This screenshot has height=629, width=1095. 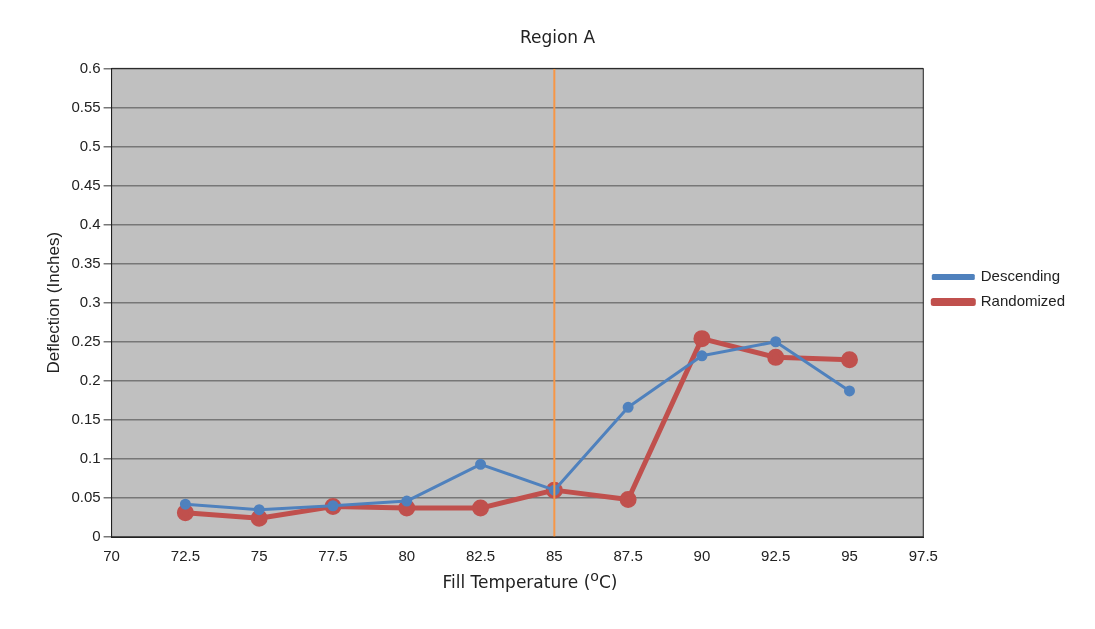 What do you see at coordinates (96, 536) in the screenshot?
I see `y-tick-label: 0` at bounding box center [96, 536].